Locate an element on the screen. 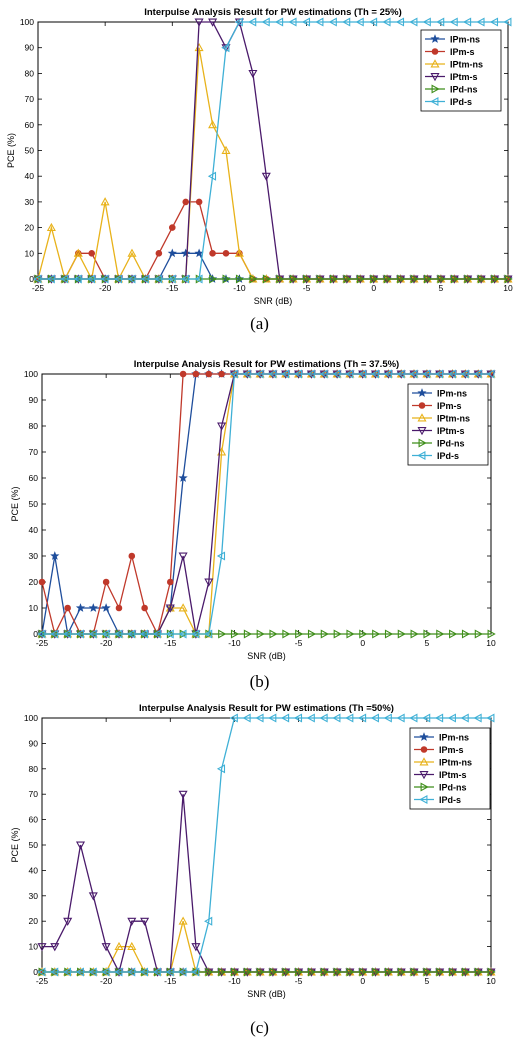 This screenshot has height=1043, width=519. x-tick-label: 5 is located at coordinates (440, 288).